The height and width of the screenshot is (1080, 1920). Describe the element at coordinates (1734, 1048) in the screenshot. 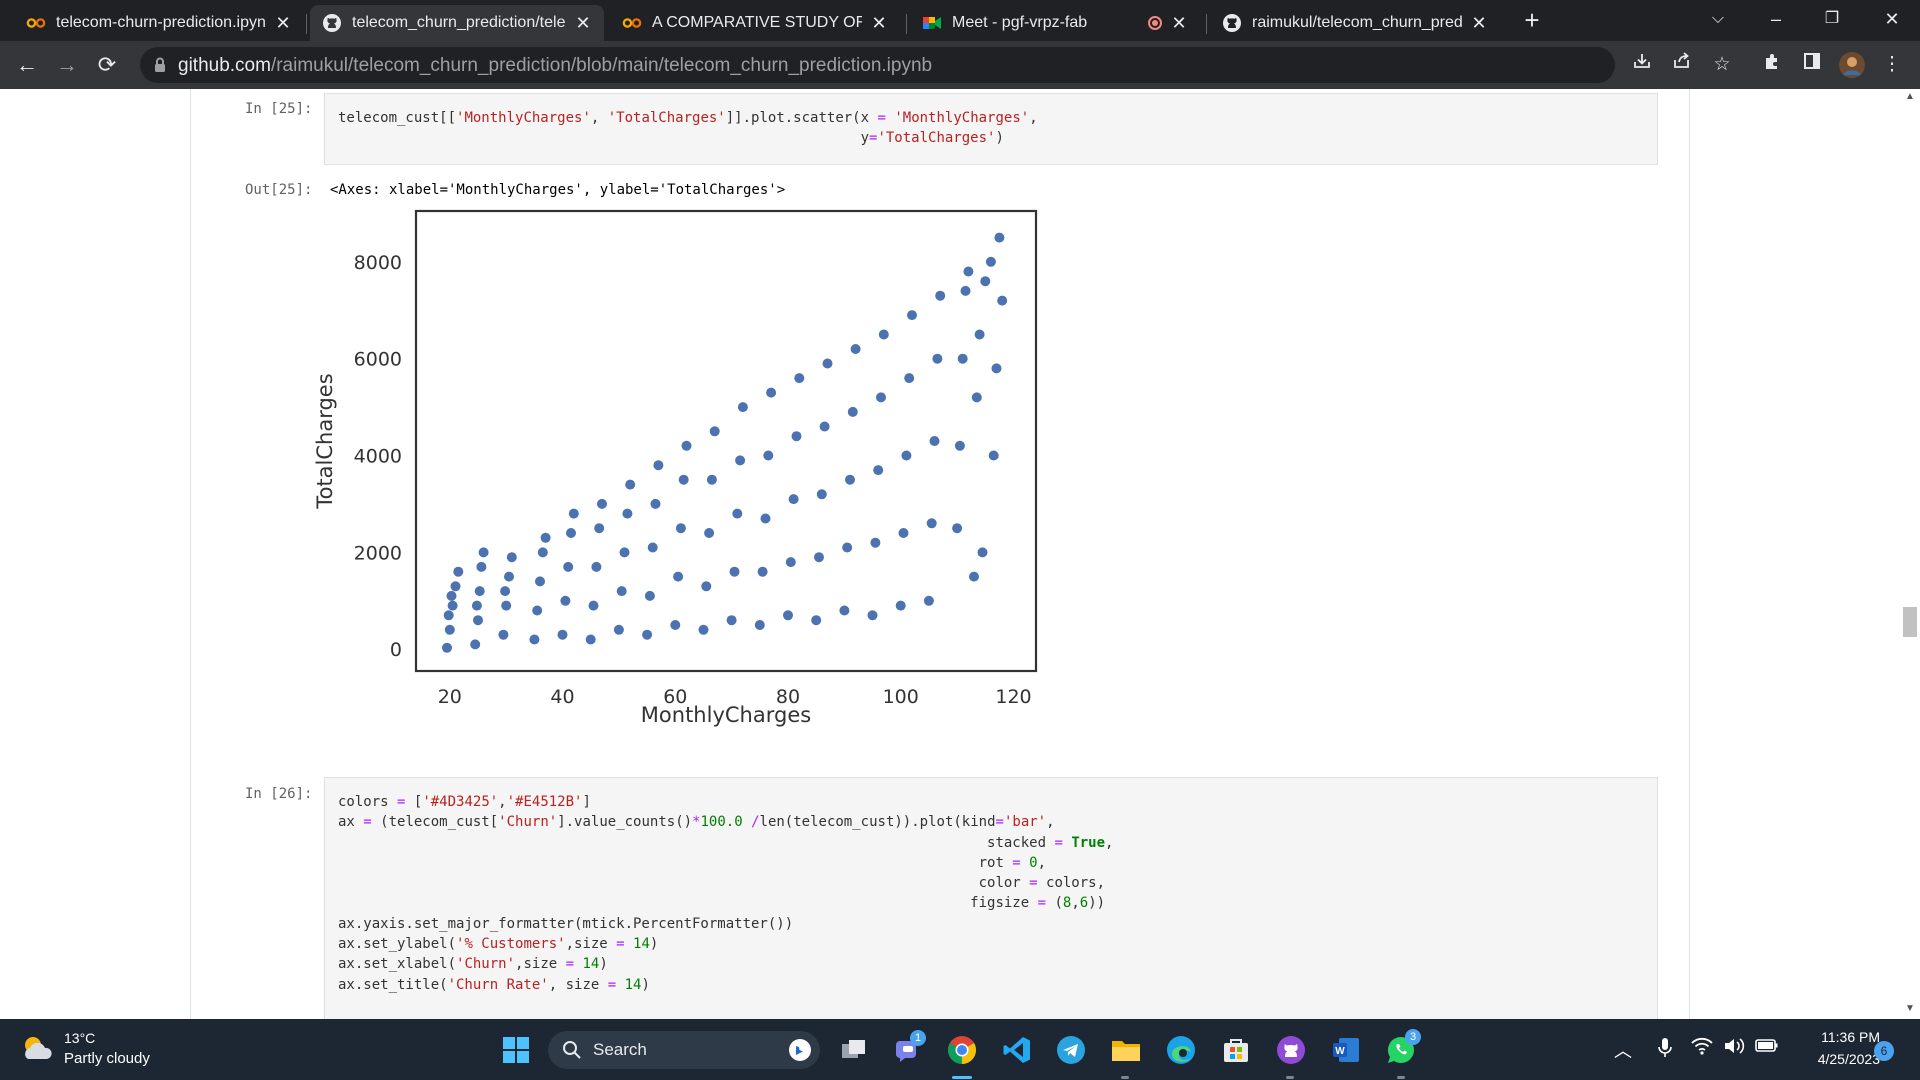

I see `volume-icon` at that location.